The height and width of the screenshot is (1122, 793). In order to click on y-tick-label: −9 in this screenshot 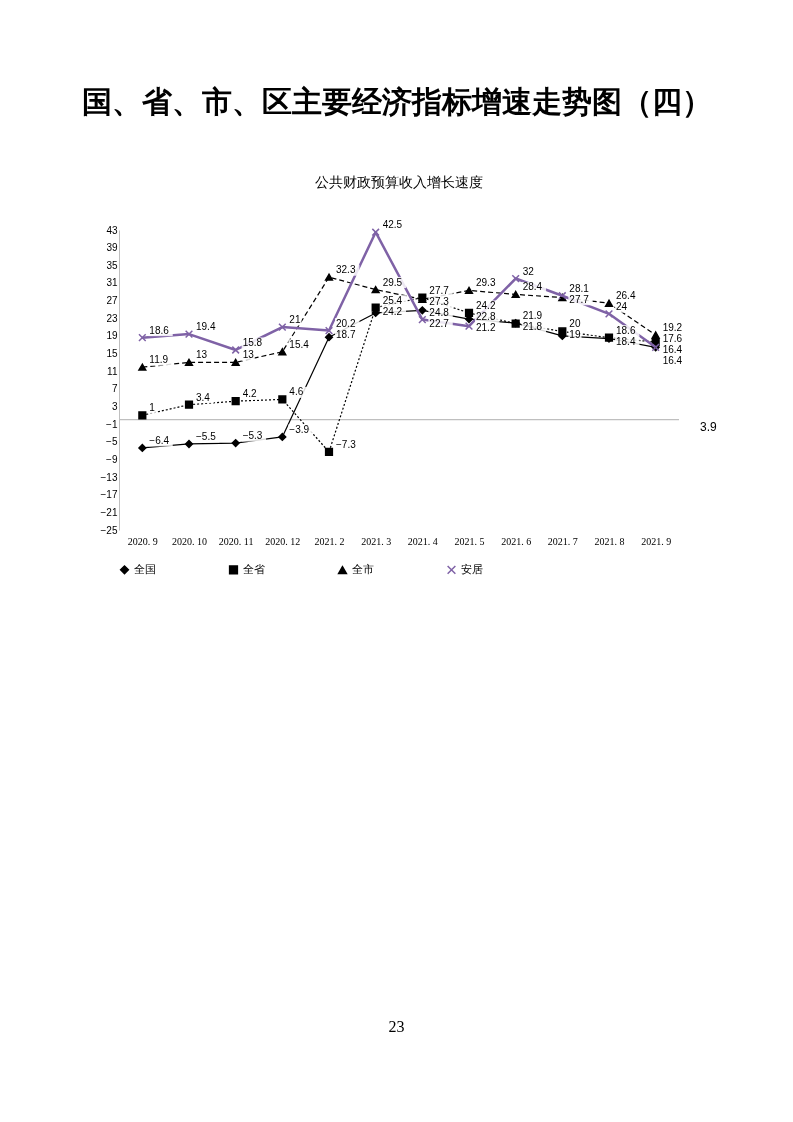, I will do `click(112, 459)`.